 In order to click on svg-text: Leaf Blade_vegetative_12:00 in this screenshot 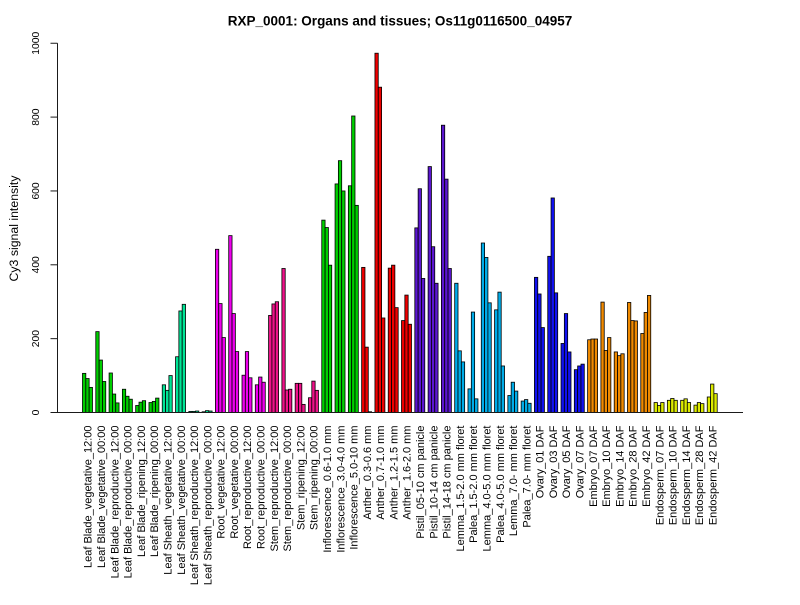, I will do `click(89, 497)`.